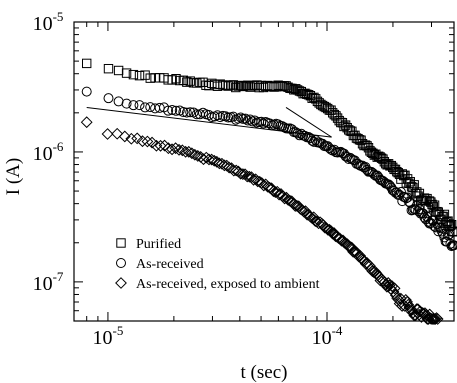  What do you see at coordinates (228, 284) in the screenshot?
I see `legend-label: As-received, exposed to ambient` at bounding box center [228, 284].